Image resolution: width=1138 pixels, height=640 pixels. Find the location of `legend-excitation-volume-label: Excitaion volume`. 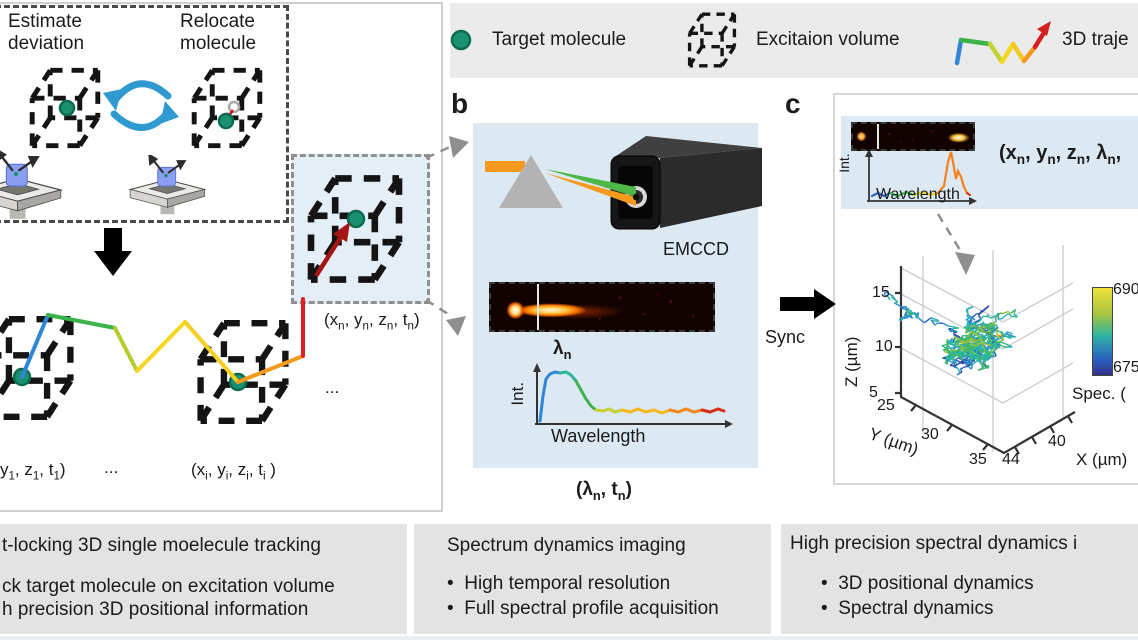

legend-excitation-volume-label: Excitaion volume is located at coordinates (828, 39).